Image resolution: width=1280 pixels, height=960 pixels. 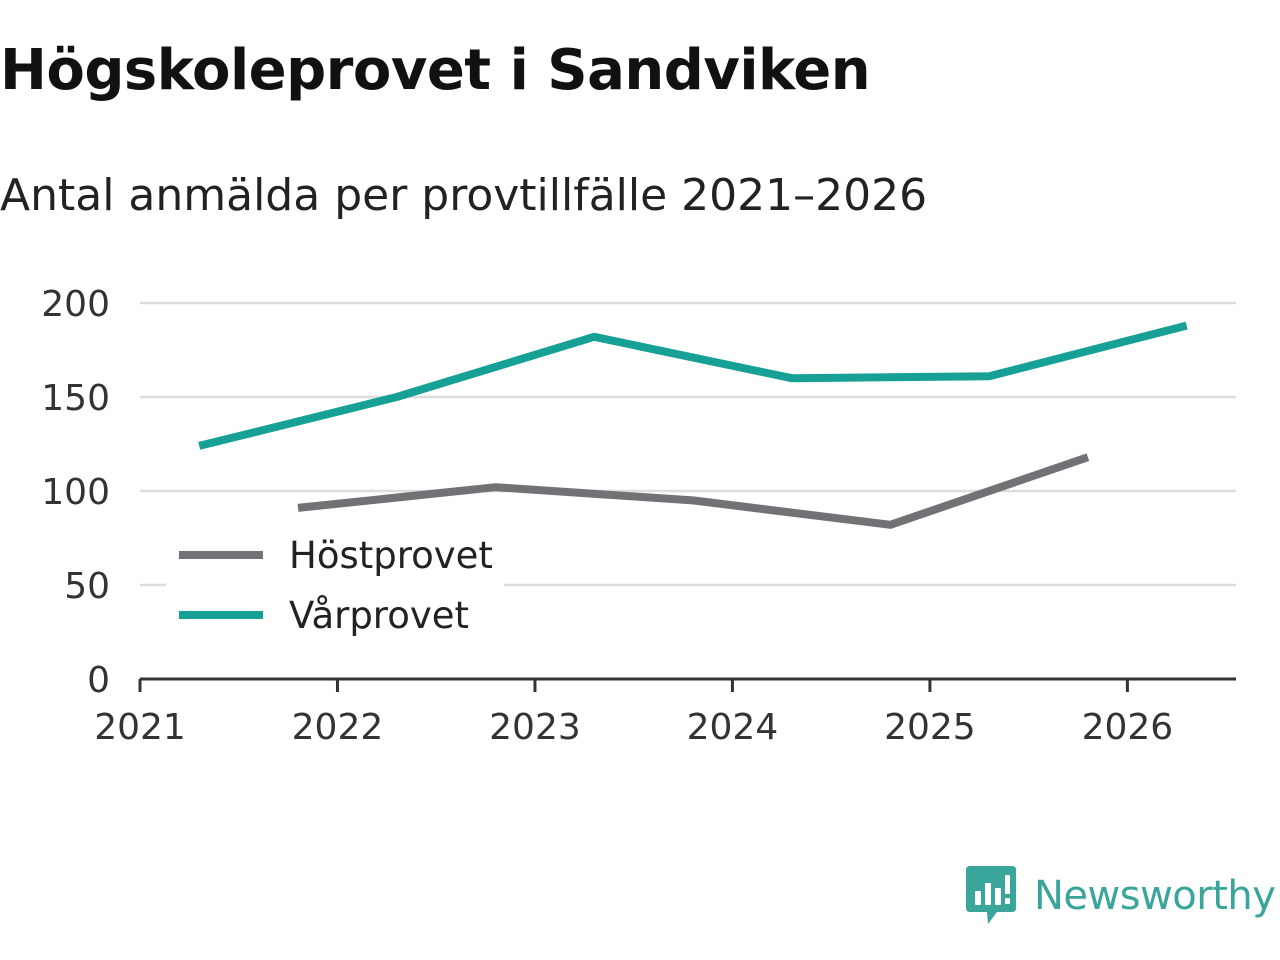 I want to click on brand-name: Newsworthy, so click(x=1155, y=896).